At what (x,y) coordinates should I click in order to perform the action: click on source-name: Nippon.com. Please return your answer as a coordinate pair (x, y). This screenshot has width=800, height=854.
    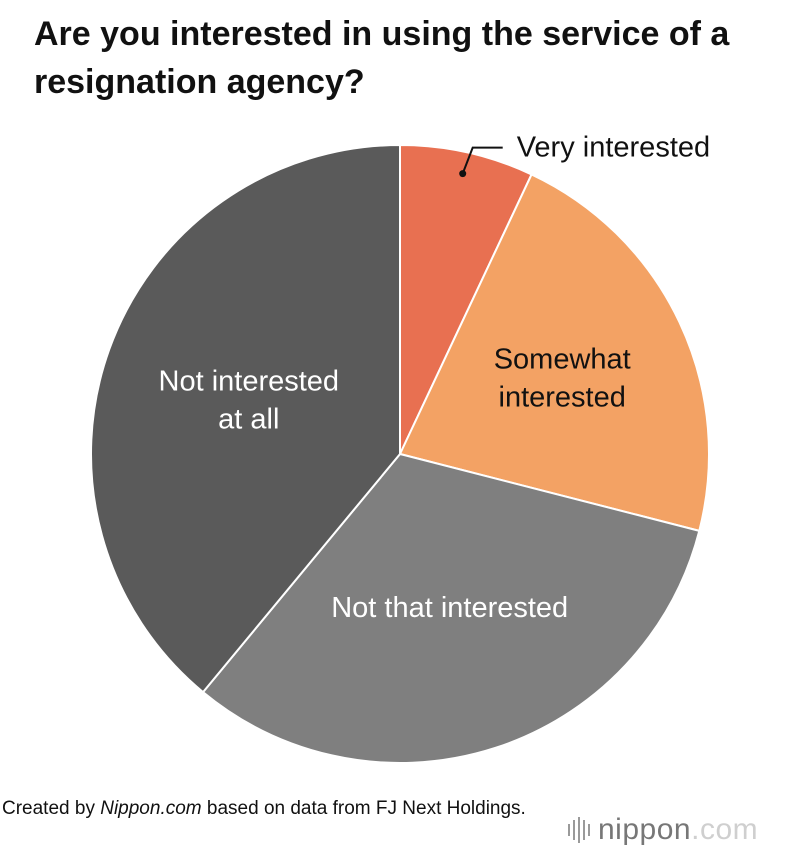
    Looking at the image, I should click on (151, 808).